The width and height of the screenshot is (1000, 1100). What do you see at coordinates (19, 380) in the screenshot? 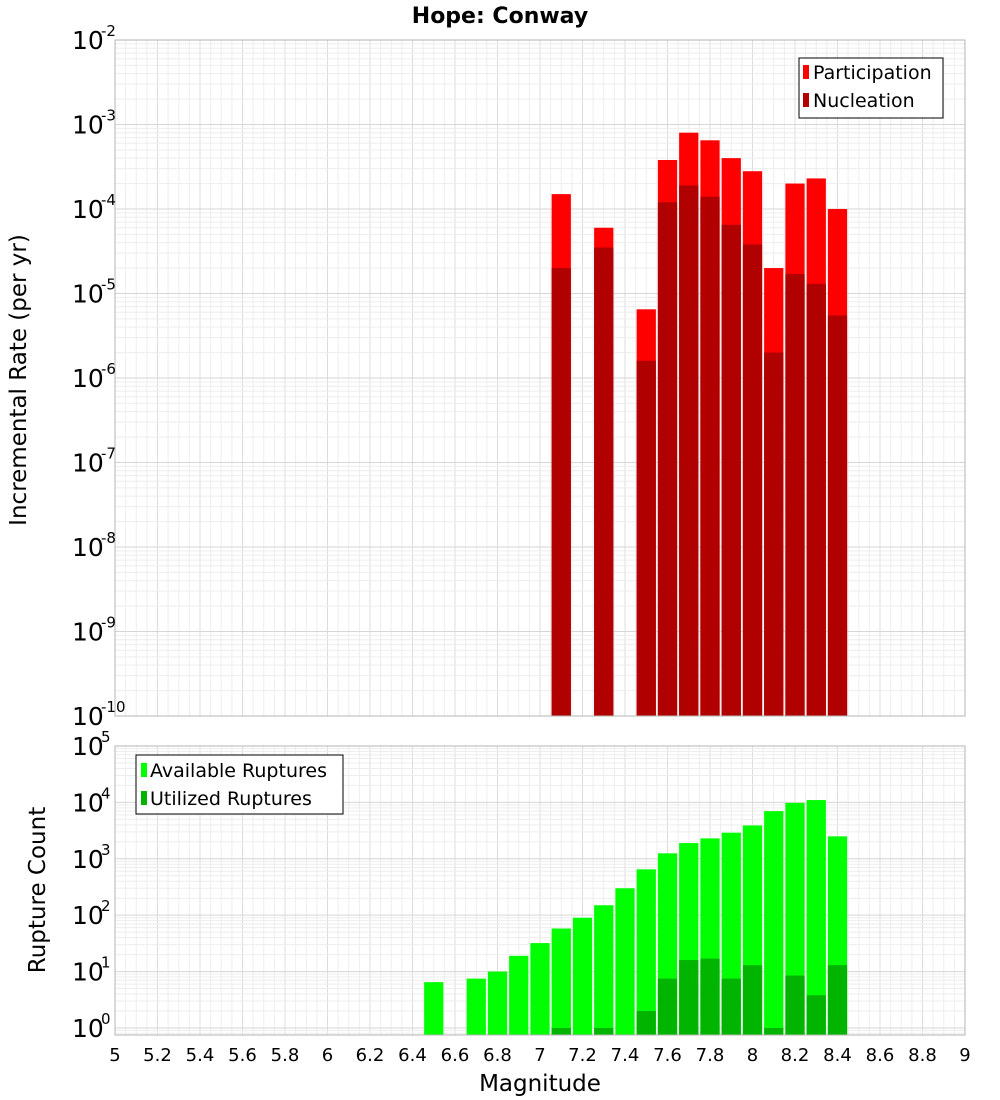
I see `top-y-axis-label: Incremental Rate (per yr)` at bounding box center [19, 380].